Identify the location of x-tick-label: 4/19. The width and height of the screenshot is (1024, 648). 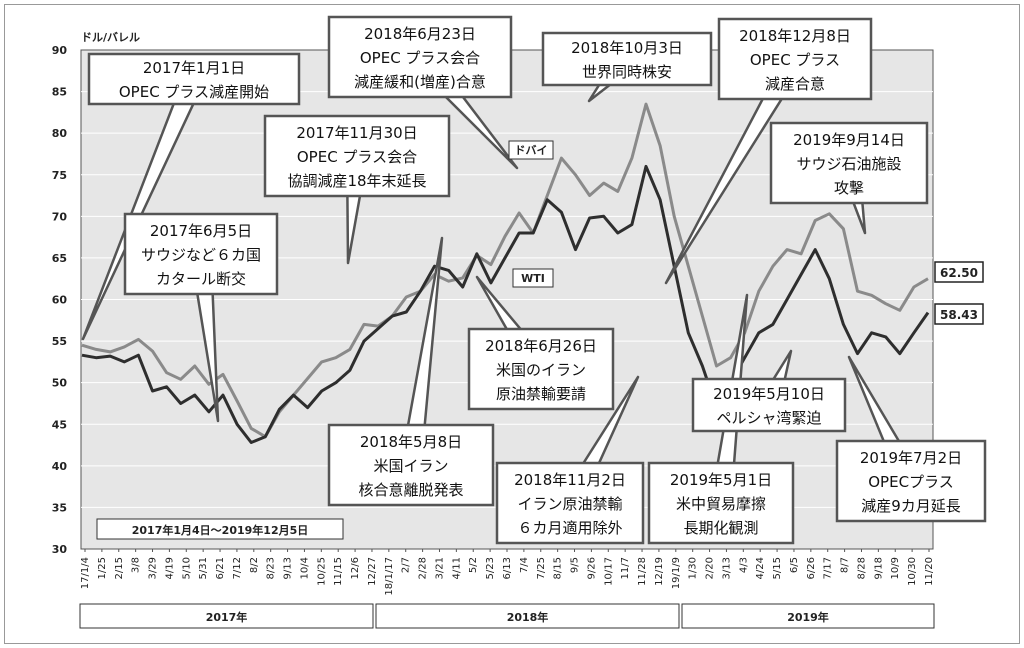
(169, 568).